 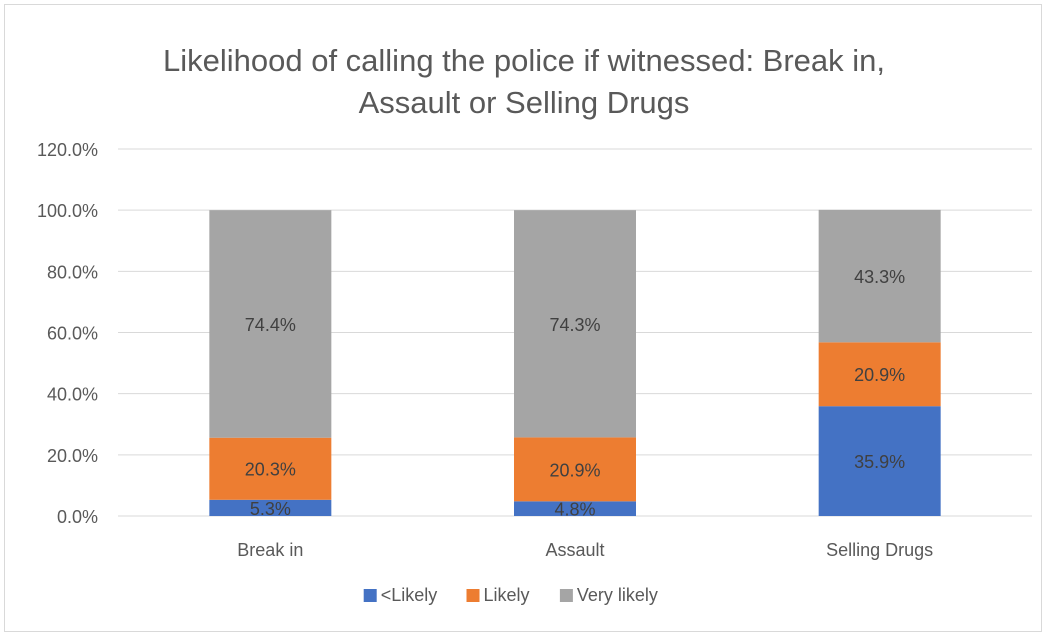 I want to click on data-label: 5.3%, so click(x=270, y=509).